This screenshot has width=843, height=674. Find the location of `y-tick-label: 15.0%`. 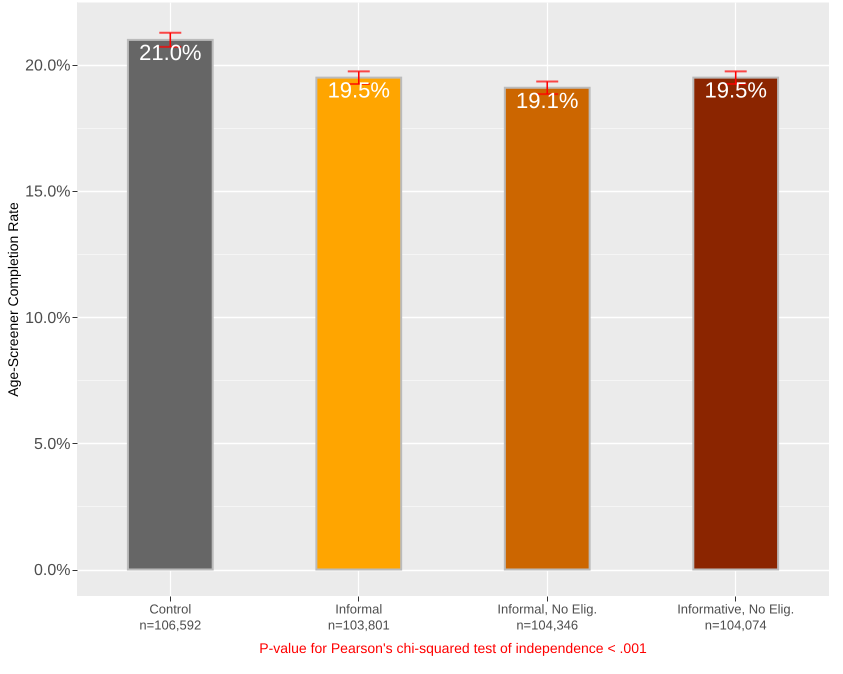

y-tick-label: 15.0% is located at coordinates (47, 192).